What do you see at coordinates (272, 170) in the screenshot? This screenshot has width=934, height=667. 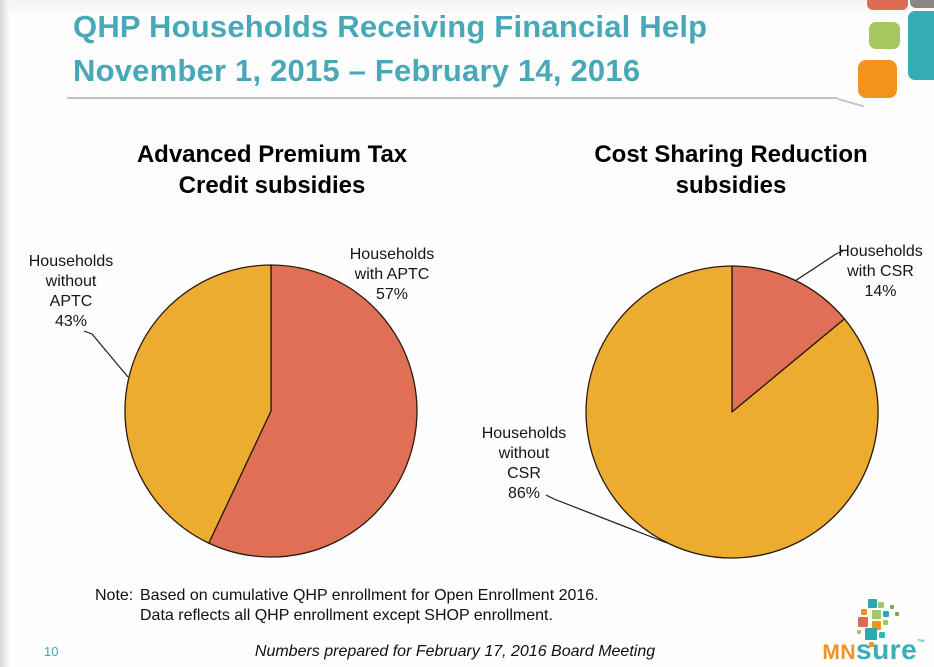 I see `chart-title-aptc: Advanced Premium Tax Credit subsidies` at bounding box center [272, 170].